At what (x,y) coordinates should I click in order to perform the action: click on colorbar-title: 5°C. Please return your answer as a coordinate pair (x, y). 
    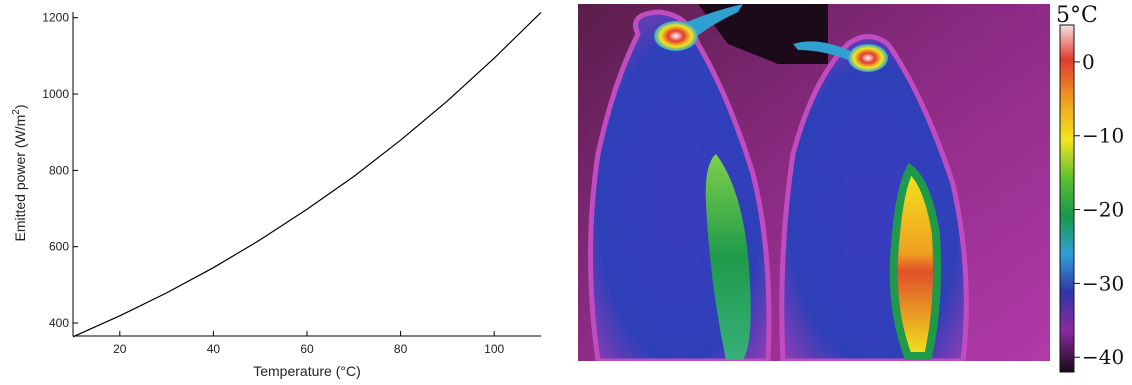
    Looking at the image, I should click on (1077, 15).